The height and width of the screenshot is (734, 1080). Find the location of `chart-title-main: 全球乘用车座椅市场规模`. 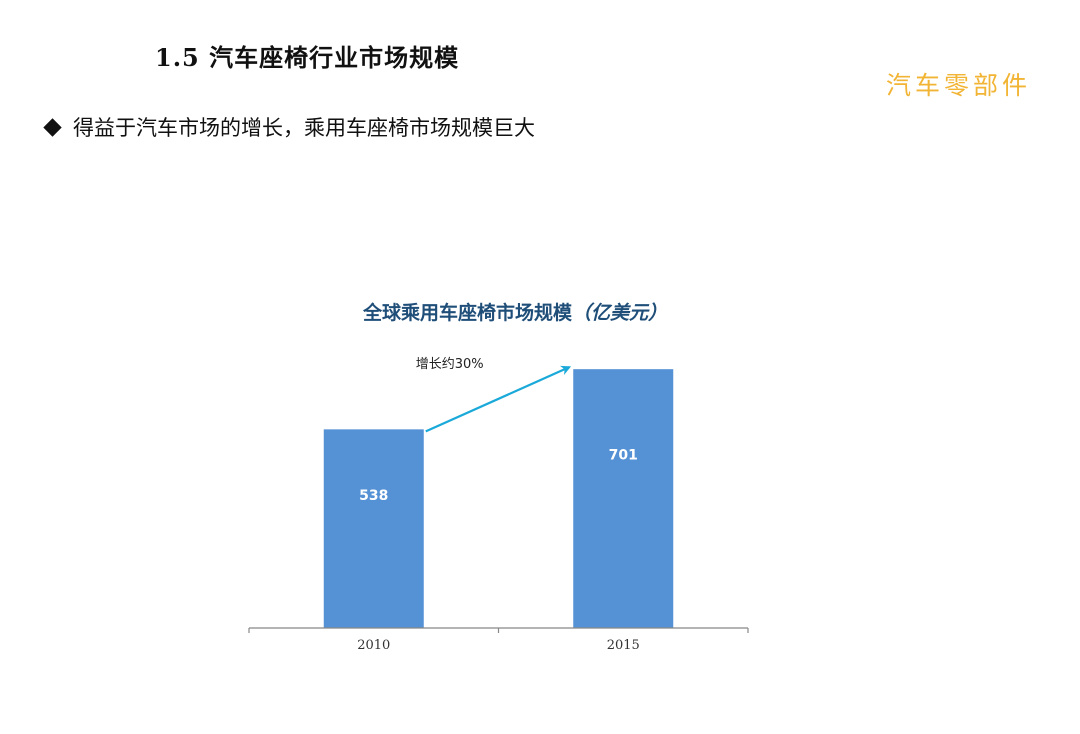

chart-title-main: 全球乘用车座椅市场规模 is located at coordinates (467, 313).